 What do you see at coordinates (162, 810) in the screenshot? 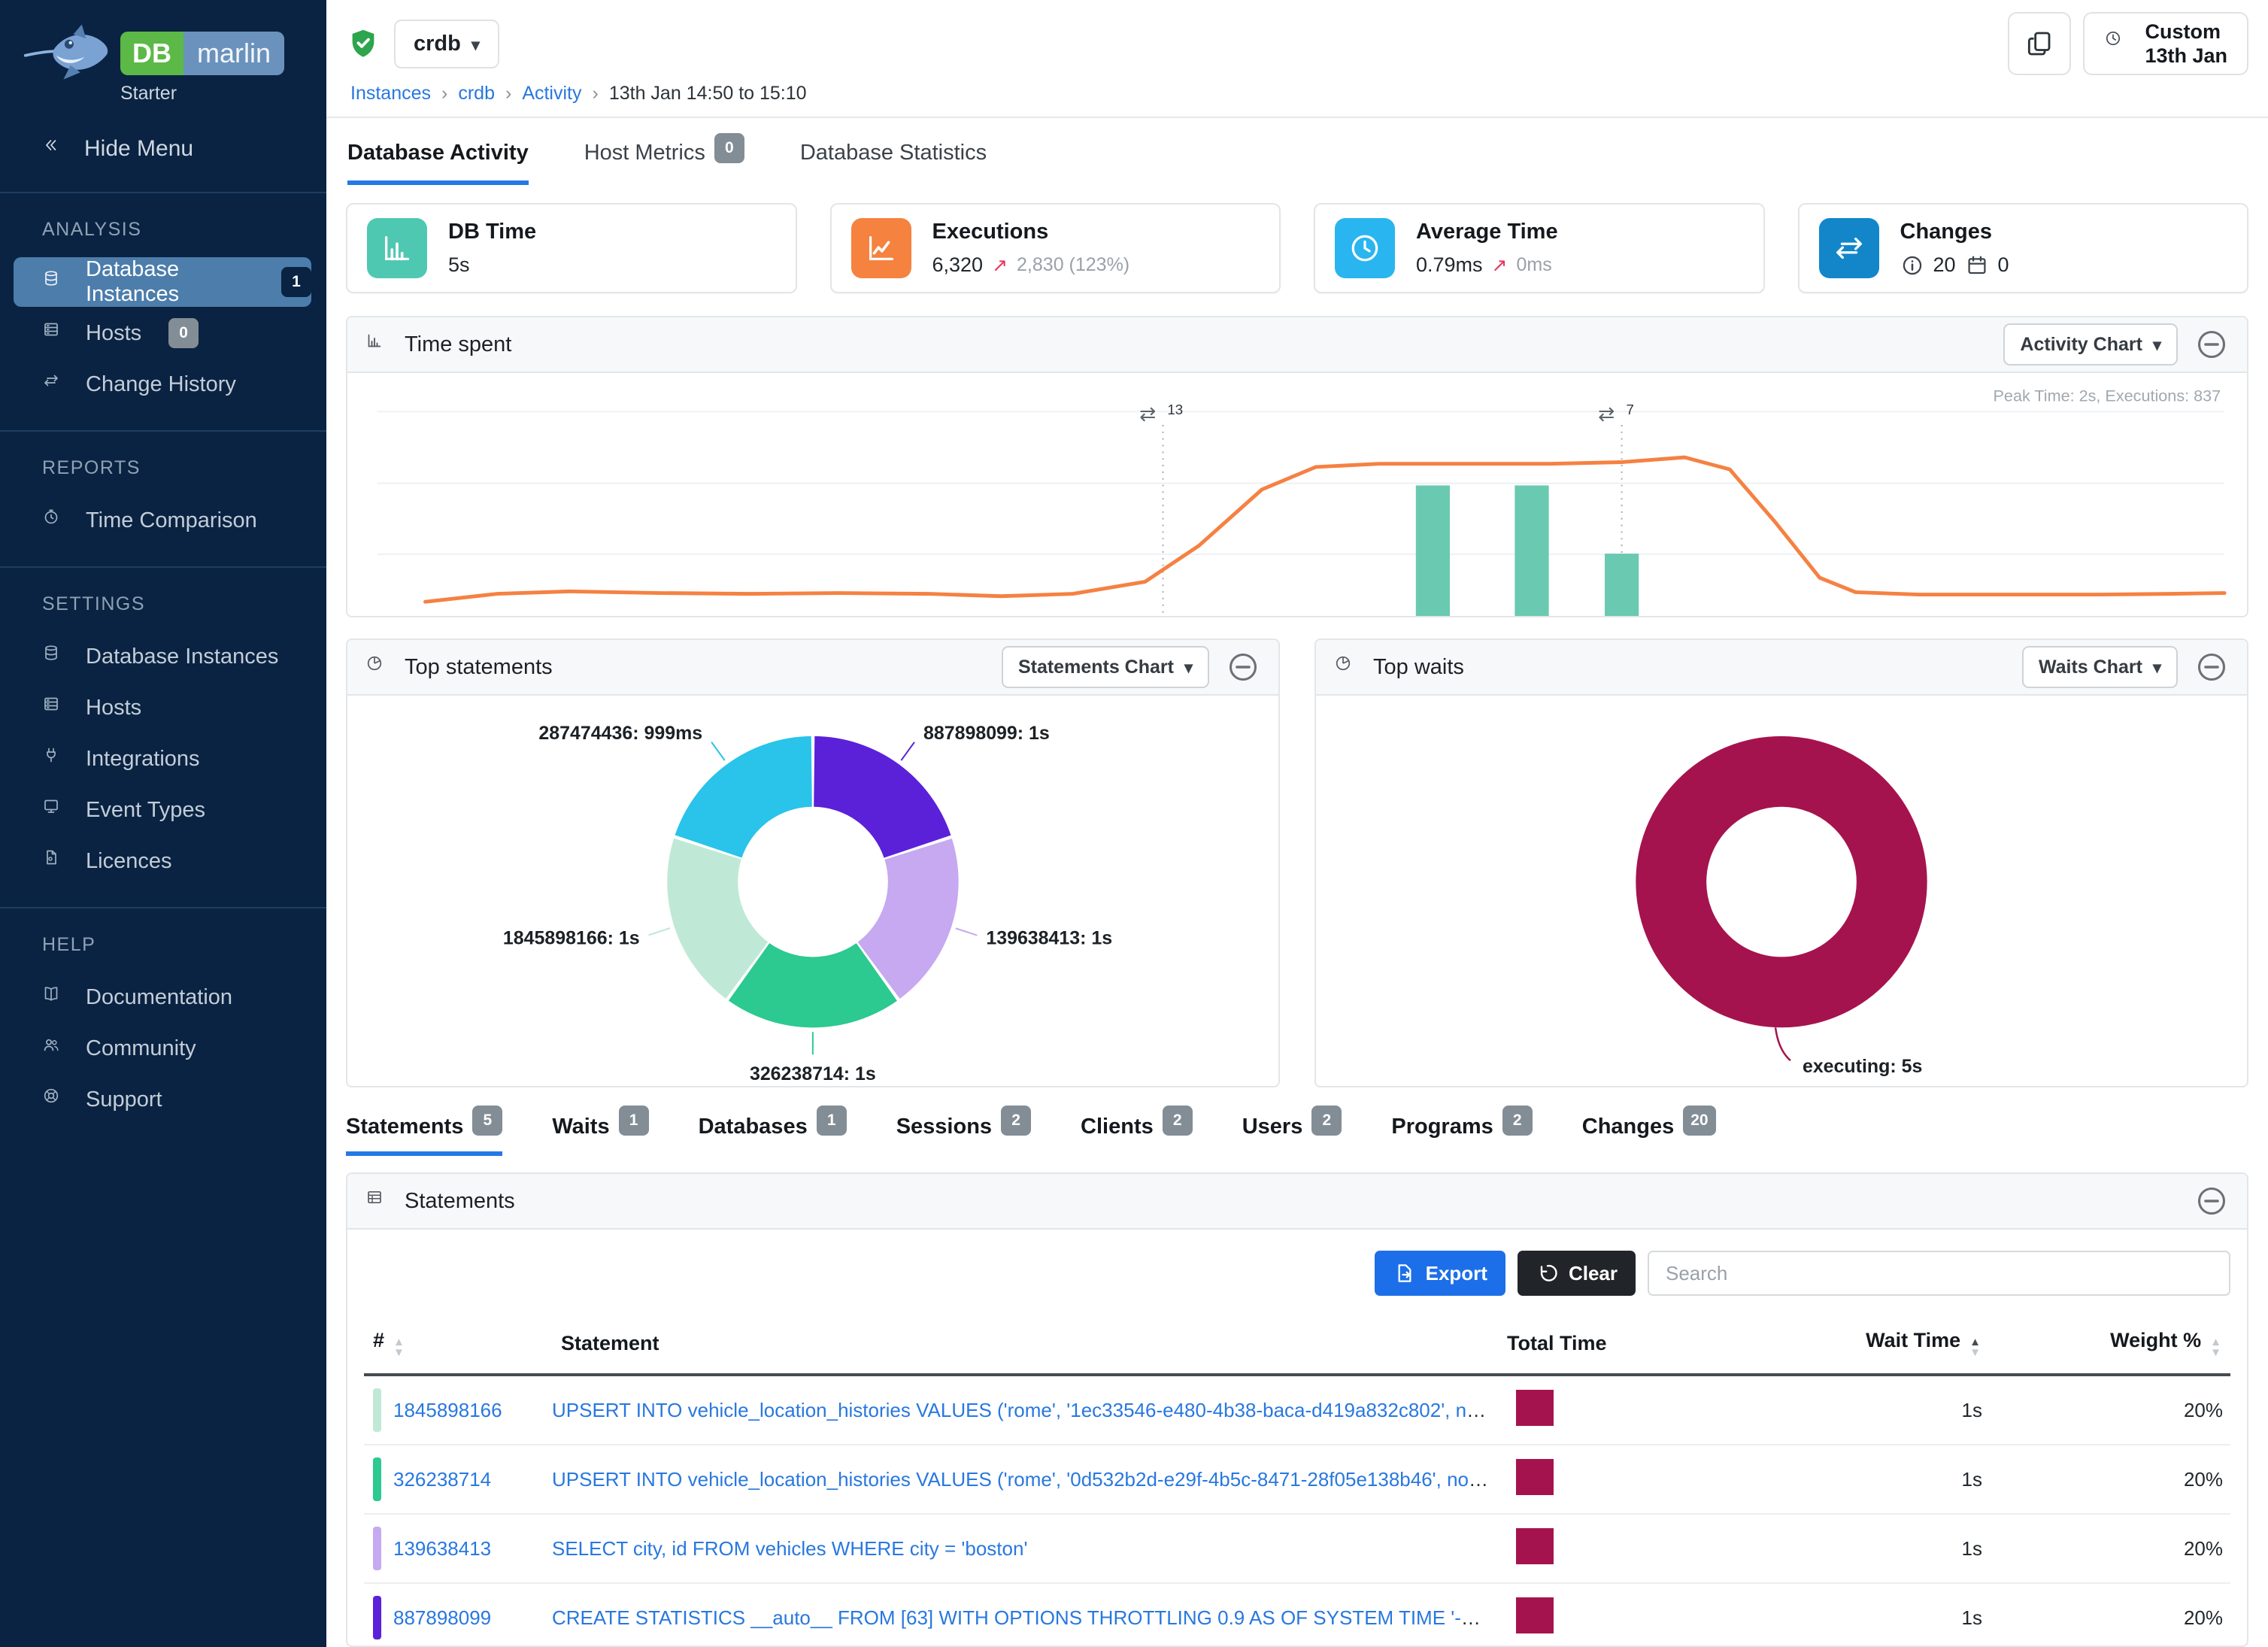
I see `sidebar-item: Event Types` at bounding box center [162, 810].